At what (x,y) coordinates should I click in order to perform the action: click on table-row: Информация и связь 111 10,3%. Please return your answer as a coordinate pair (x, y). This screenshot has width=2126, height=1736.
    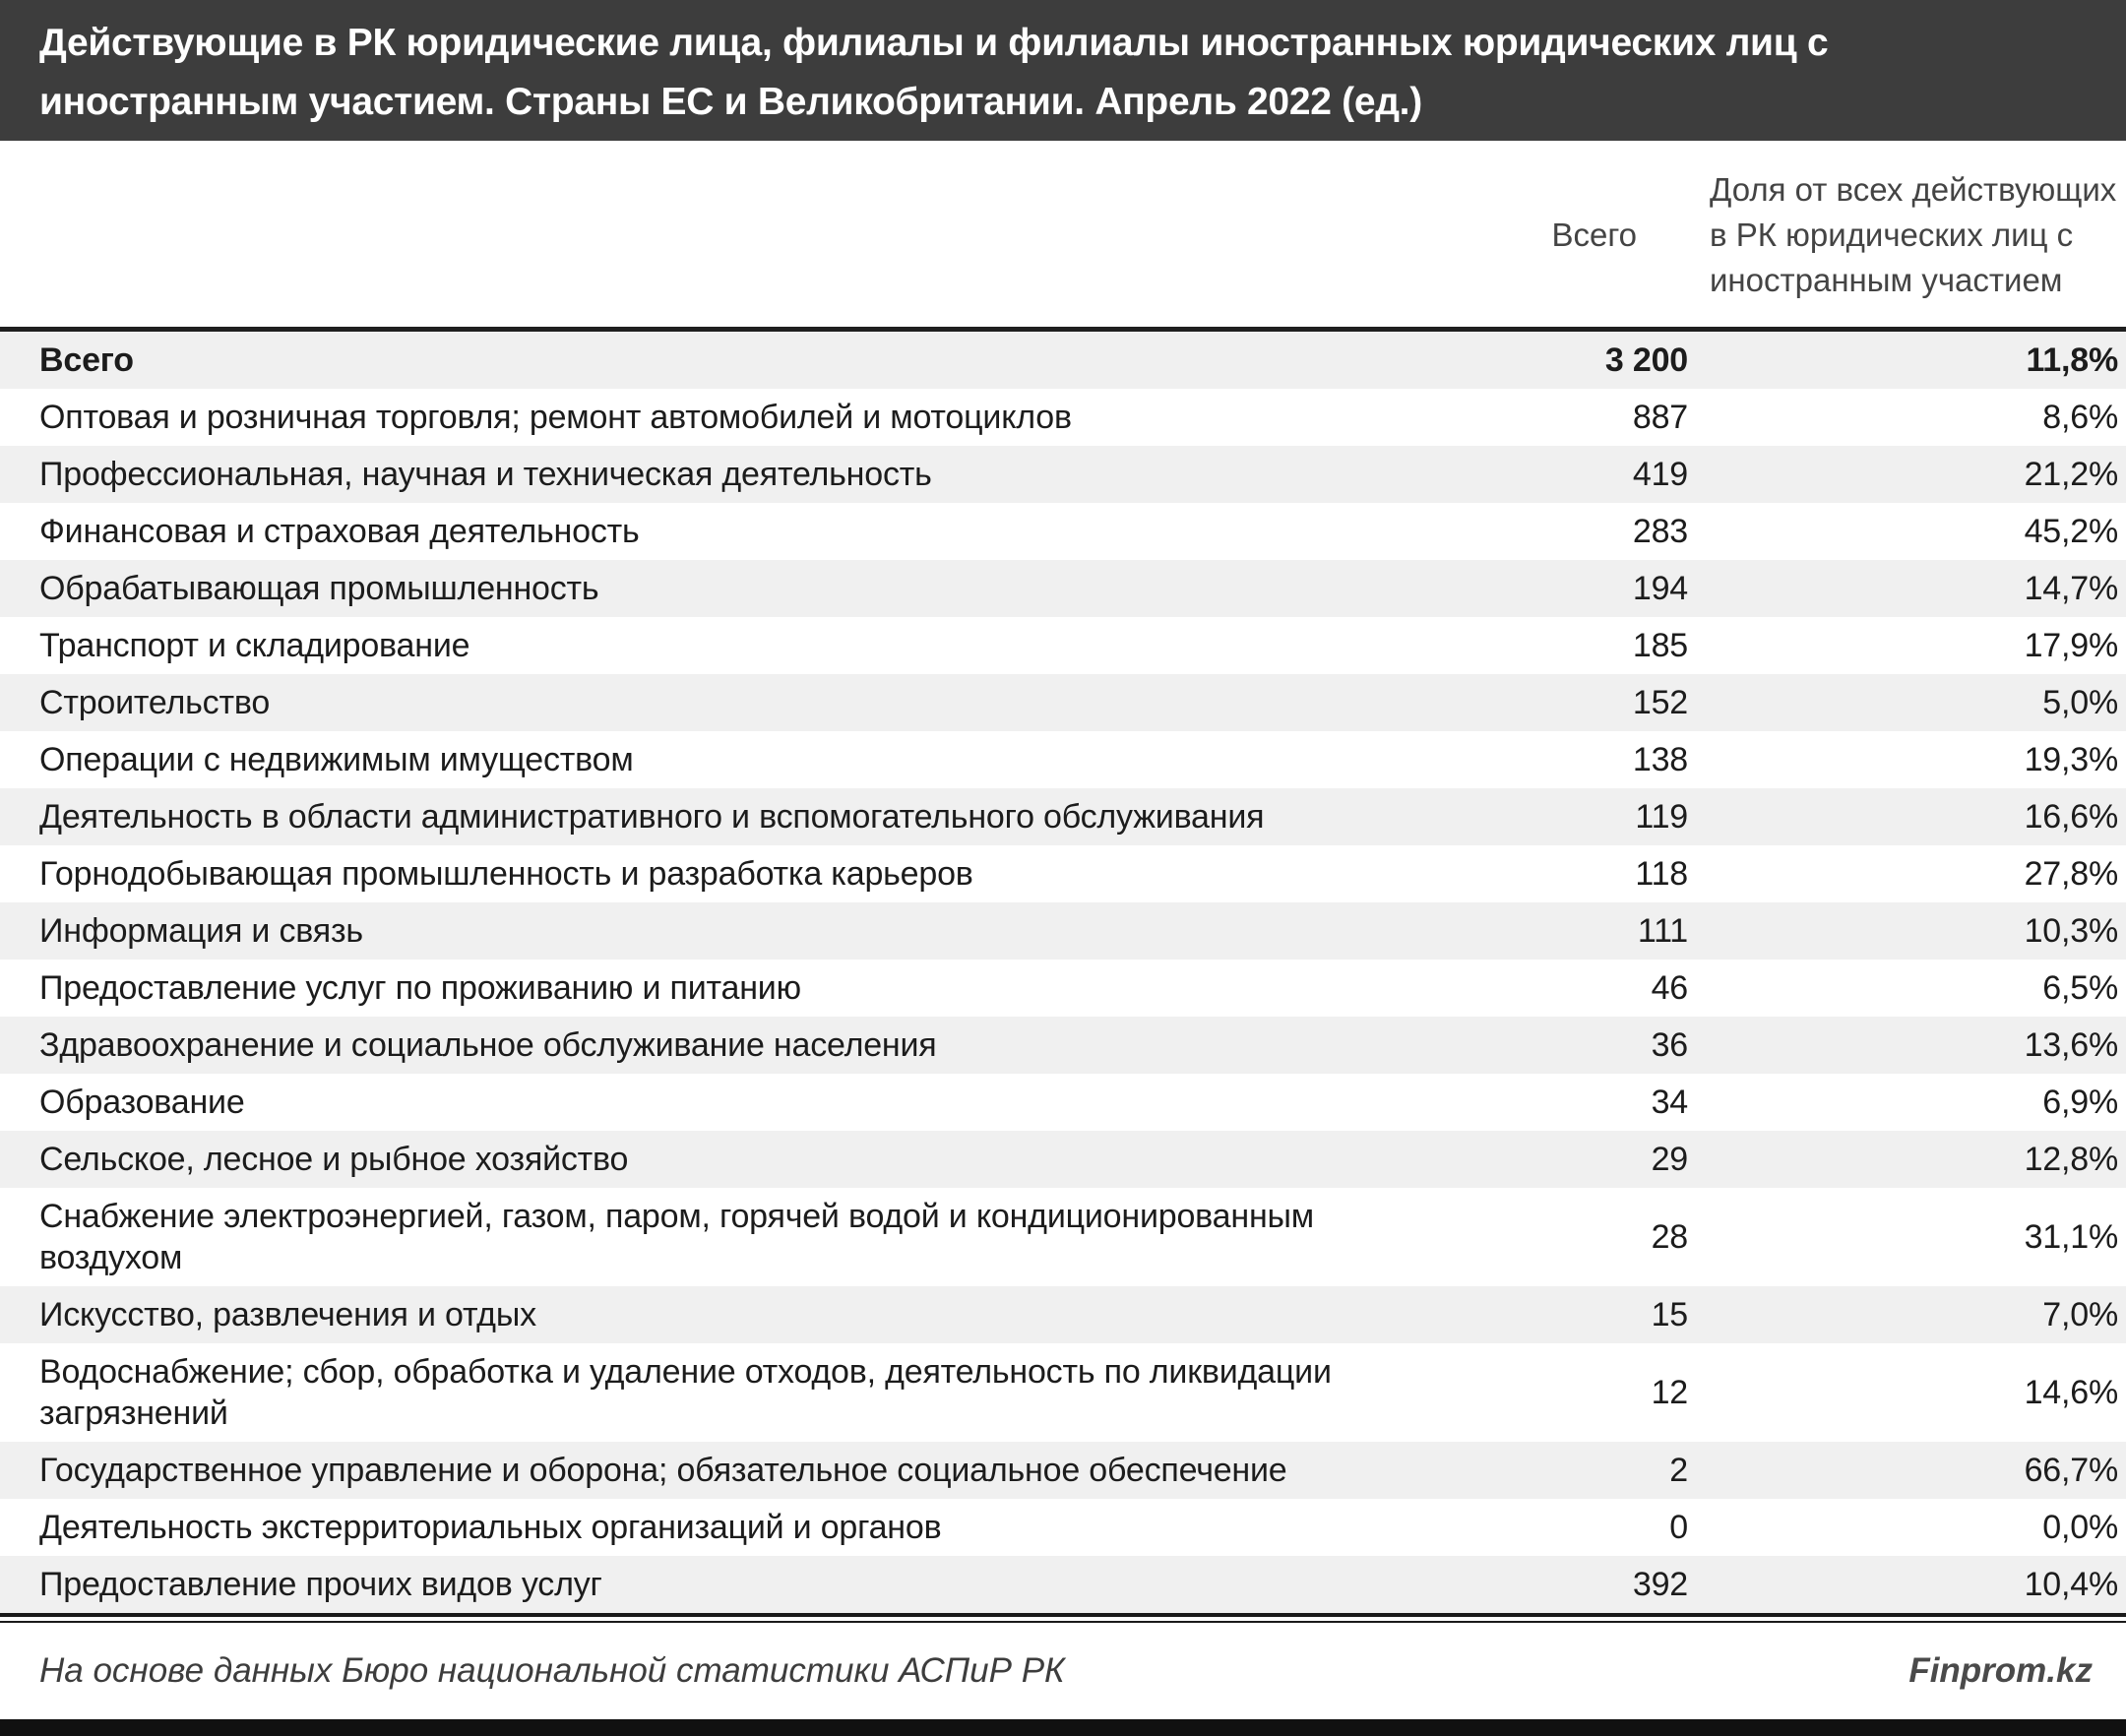
    Looking at the image, I should click on (1063, 931).